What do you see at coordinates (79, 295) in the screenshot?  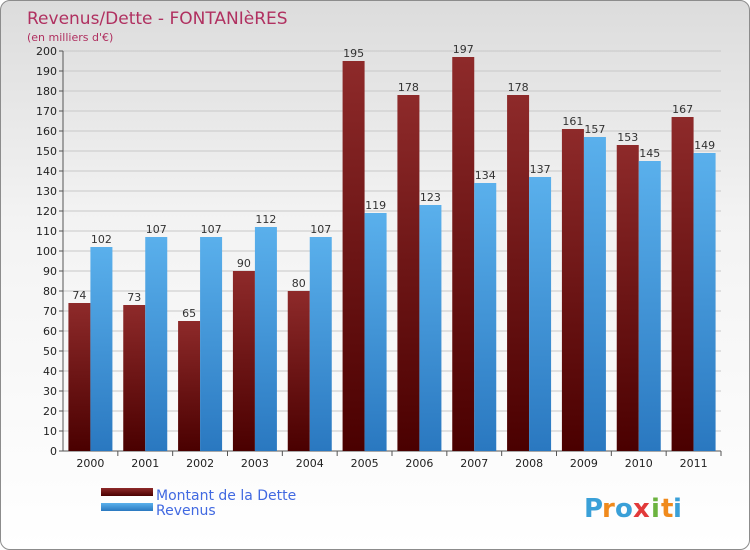 I see `data-label-debt: 74` at bounding box center [79, 295].